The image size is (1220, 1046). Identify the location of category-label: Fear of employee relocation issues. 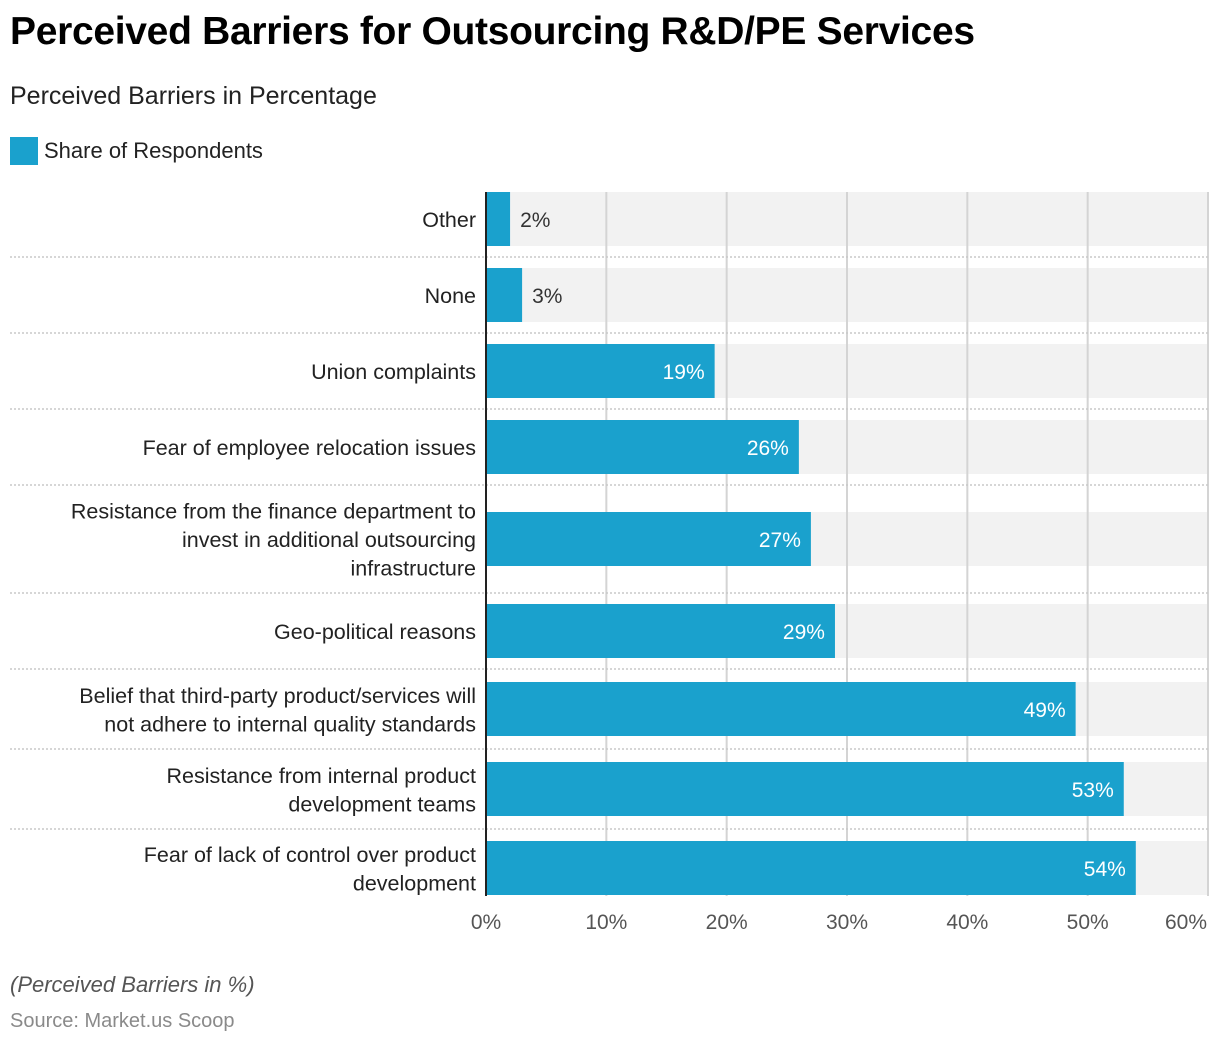
(309, 448).